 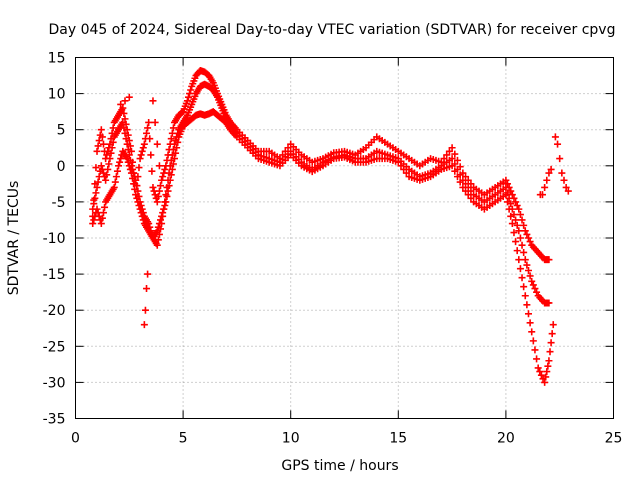 I want to click on y-tick-label: -35, so click(x=54, y=420).